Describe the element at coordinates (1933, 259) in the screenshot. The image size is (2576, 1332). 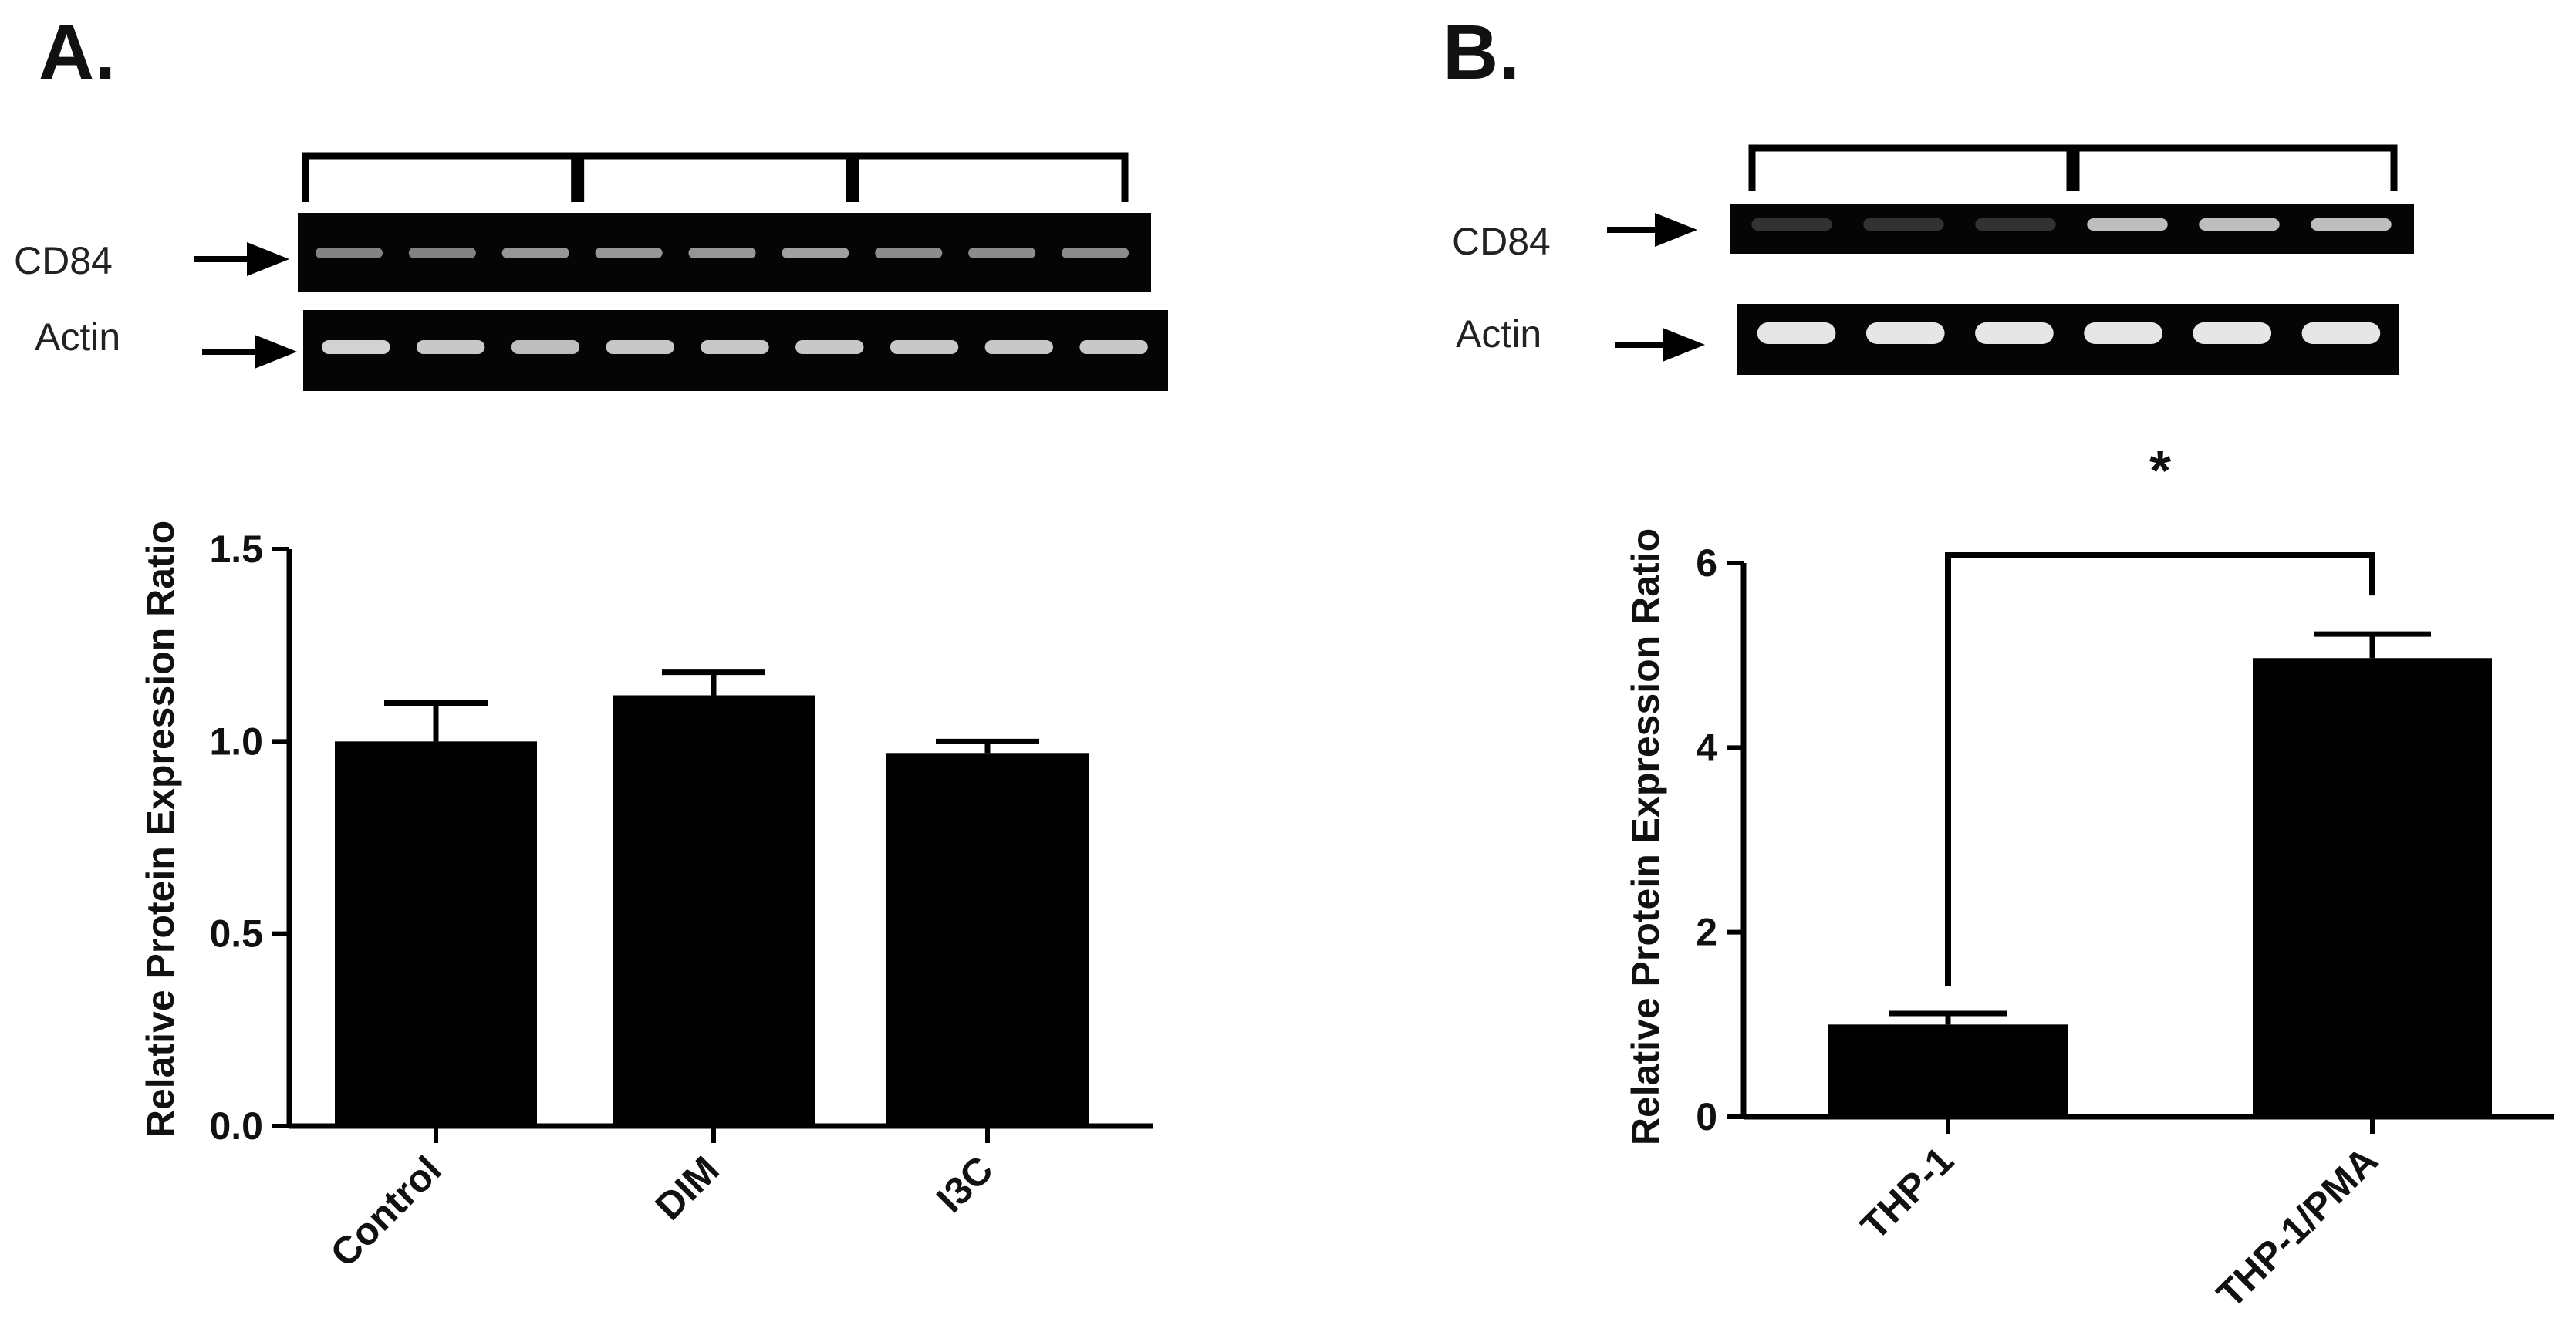
I see `western-blot-b: CD84 Actin` at that location.